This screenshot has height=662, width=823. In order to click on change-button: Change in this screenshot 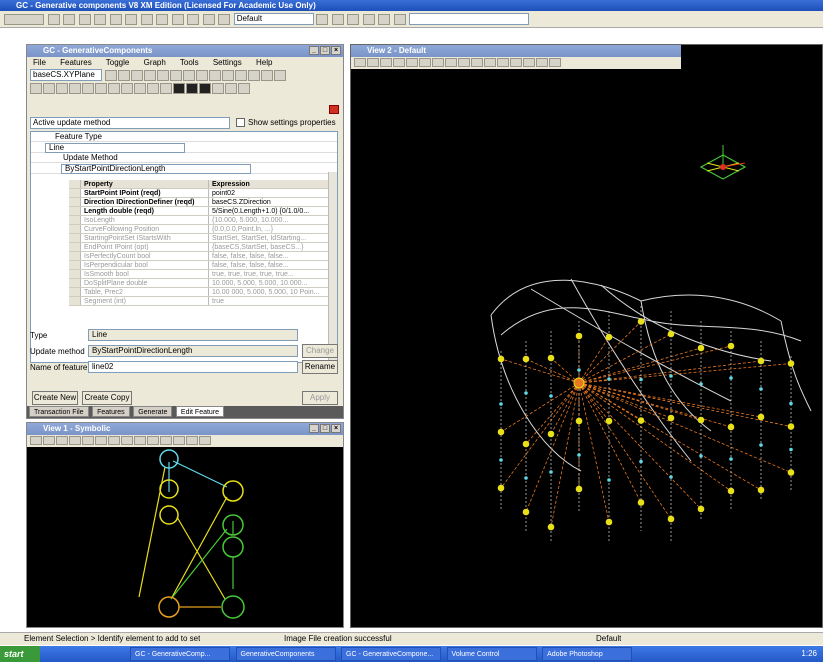, I will do `click(320, 351)`.